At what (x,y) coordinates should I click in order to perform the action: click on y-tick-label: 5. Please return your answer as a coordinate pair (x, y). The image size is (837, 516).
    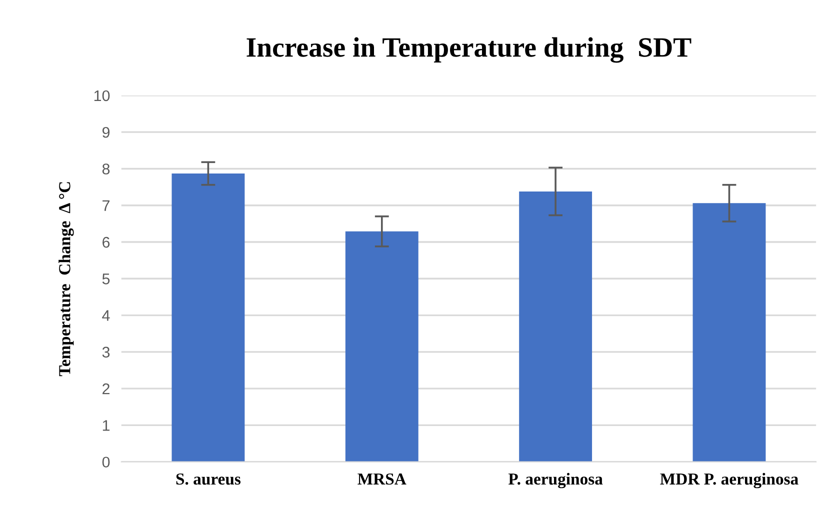
    Looking at the image, I should click on (106, 279).